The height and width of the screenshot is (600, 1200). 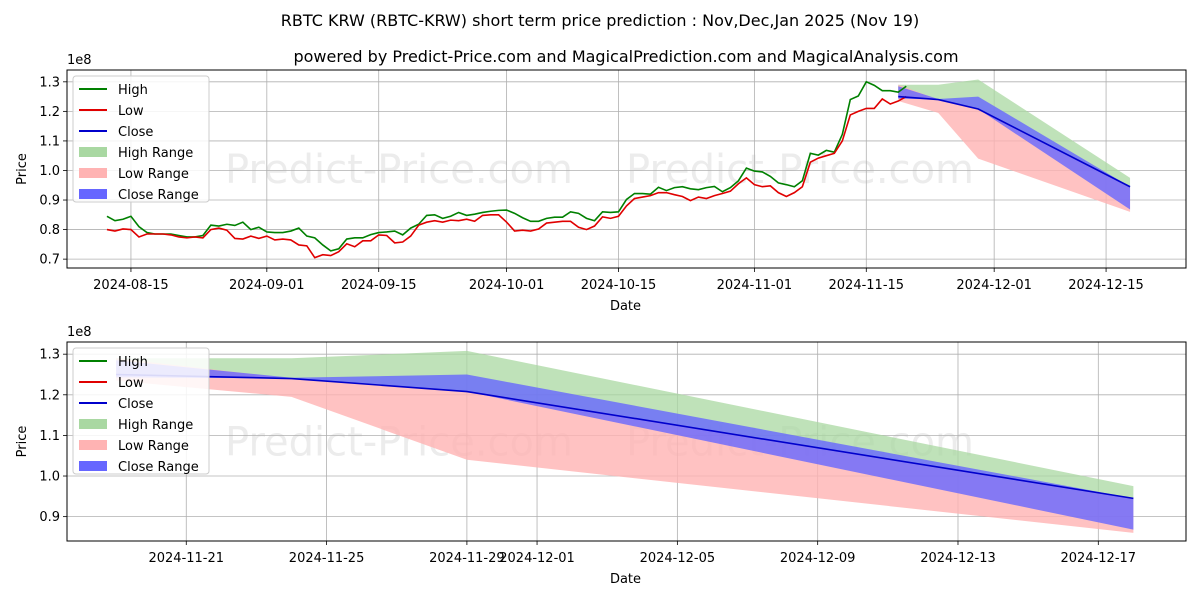 I want to click on high-range-band, so click(x=1014, y=133).